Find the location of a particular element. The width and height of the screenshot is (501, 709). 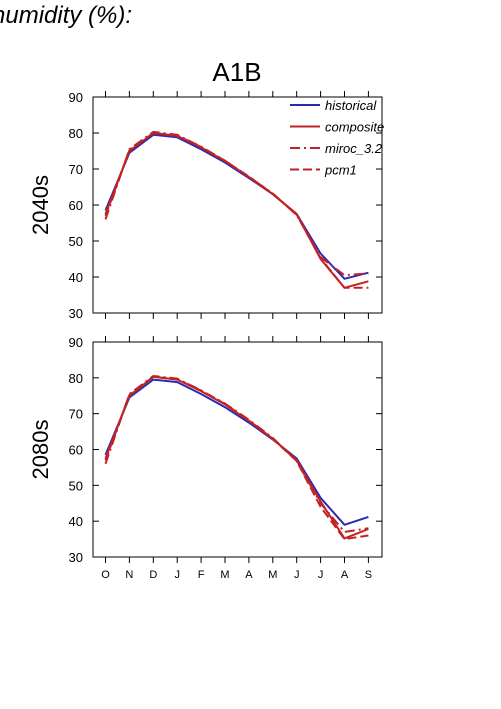

chart-title: A1B is located at coordinates (236, 72).